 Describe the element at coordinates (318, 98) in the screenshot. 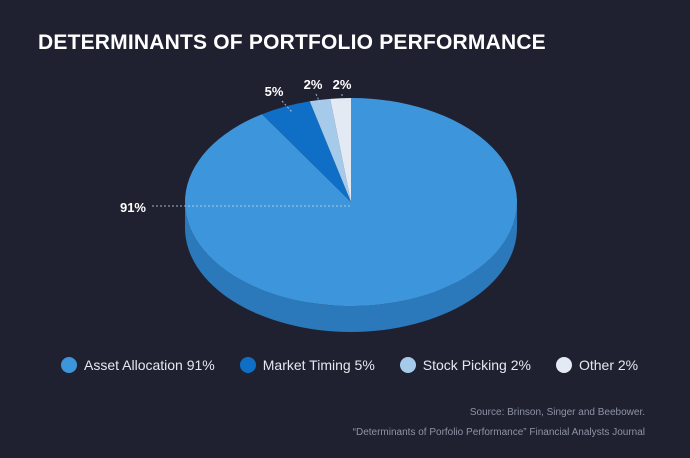

I see `leader-line-stock-picking` at that location.